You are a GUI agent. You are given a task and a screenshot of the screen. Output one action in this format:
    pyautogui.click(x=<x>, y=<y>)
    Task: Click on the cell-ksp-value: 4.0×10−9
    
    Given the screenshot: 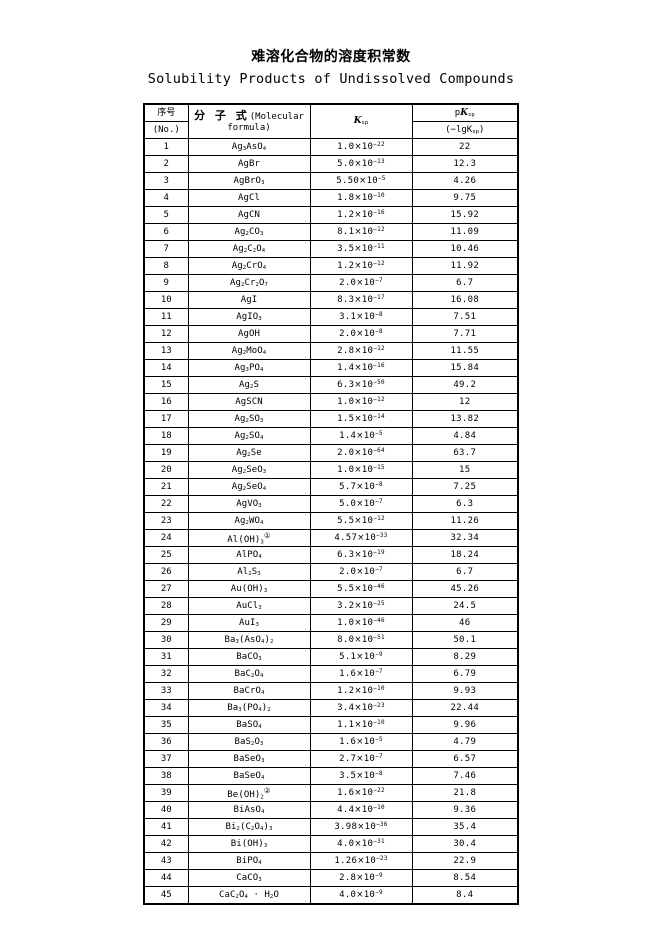 What is the action you would take?
    pyautogui.click(x=361, y=895)
    